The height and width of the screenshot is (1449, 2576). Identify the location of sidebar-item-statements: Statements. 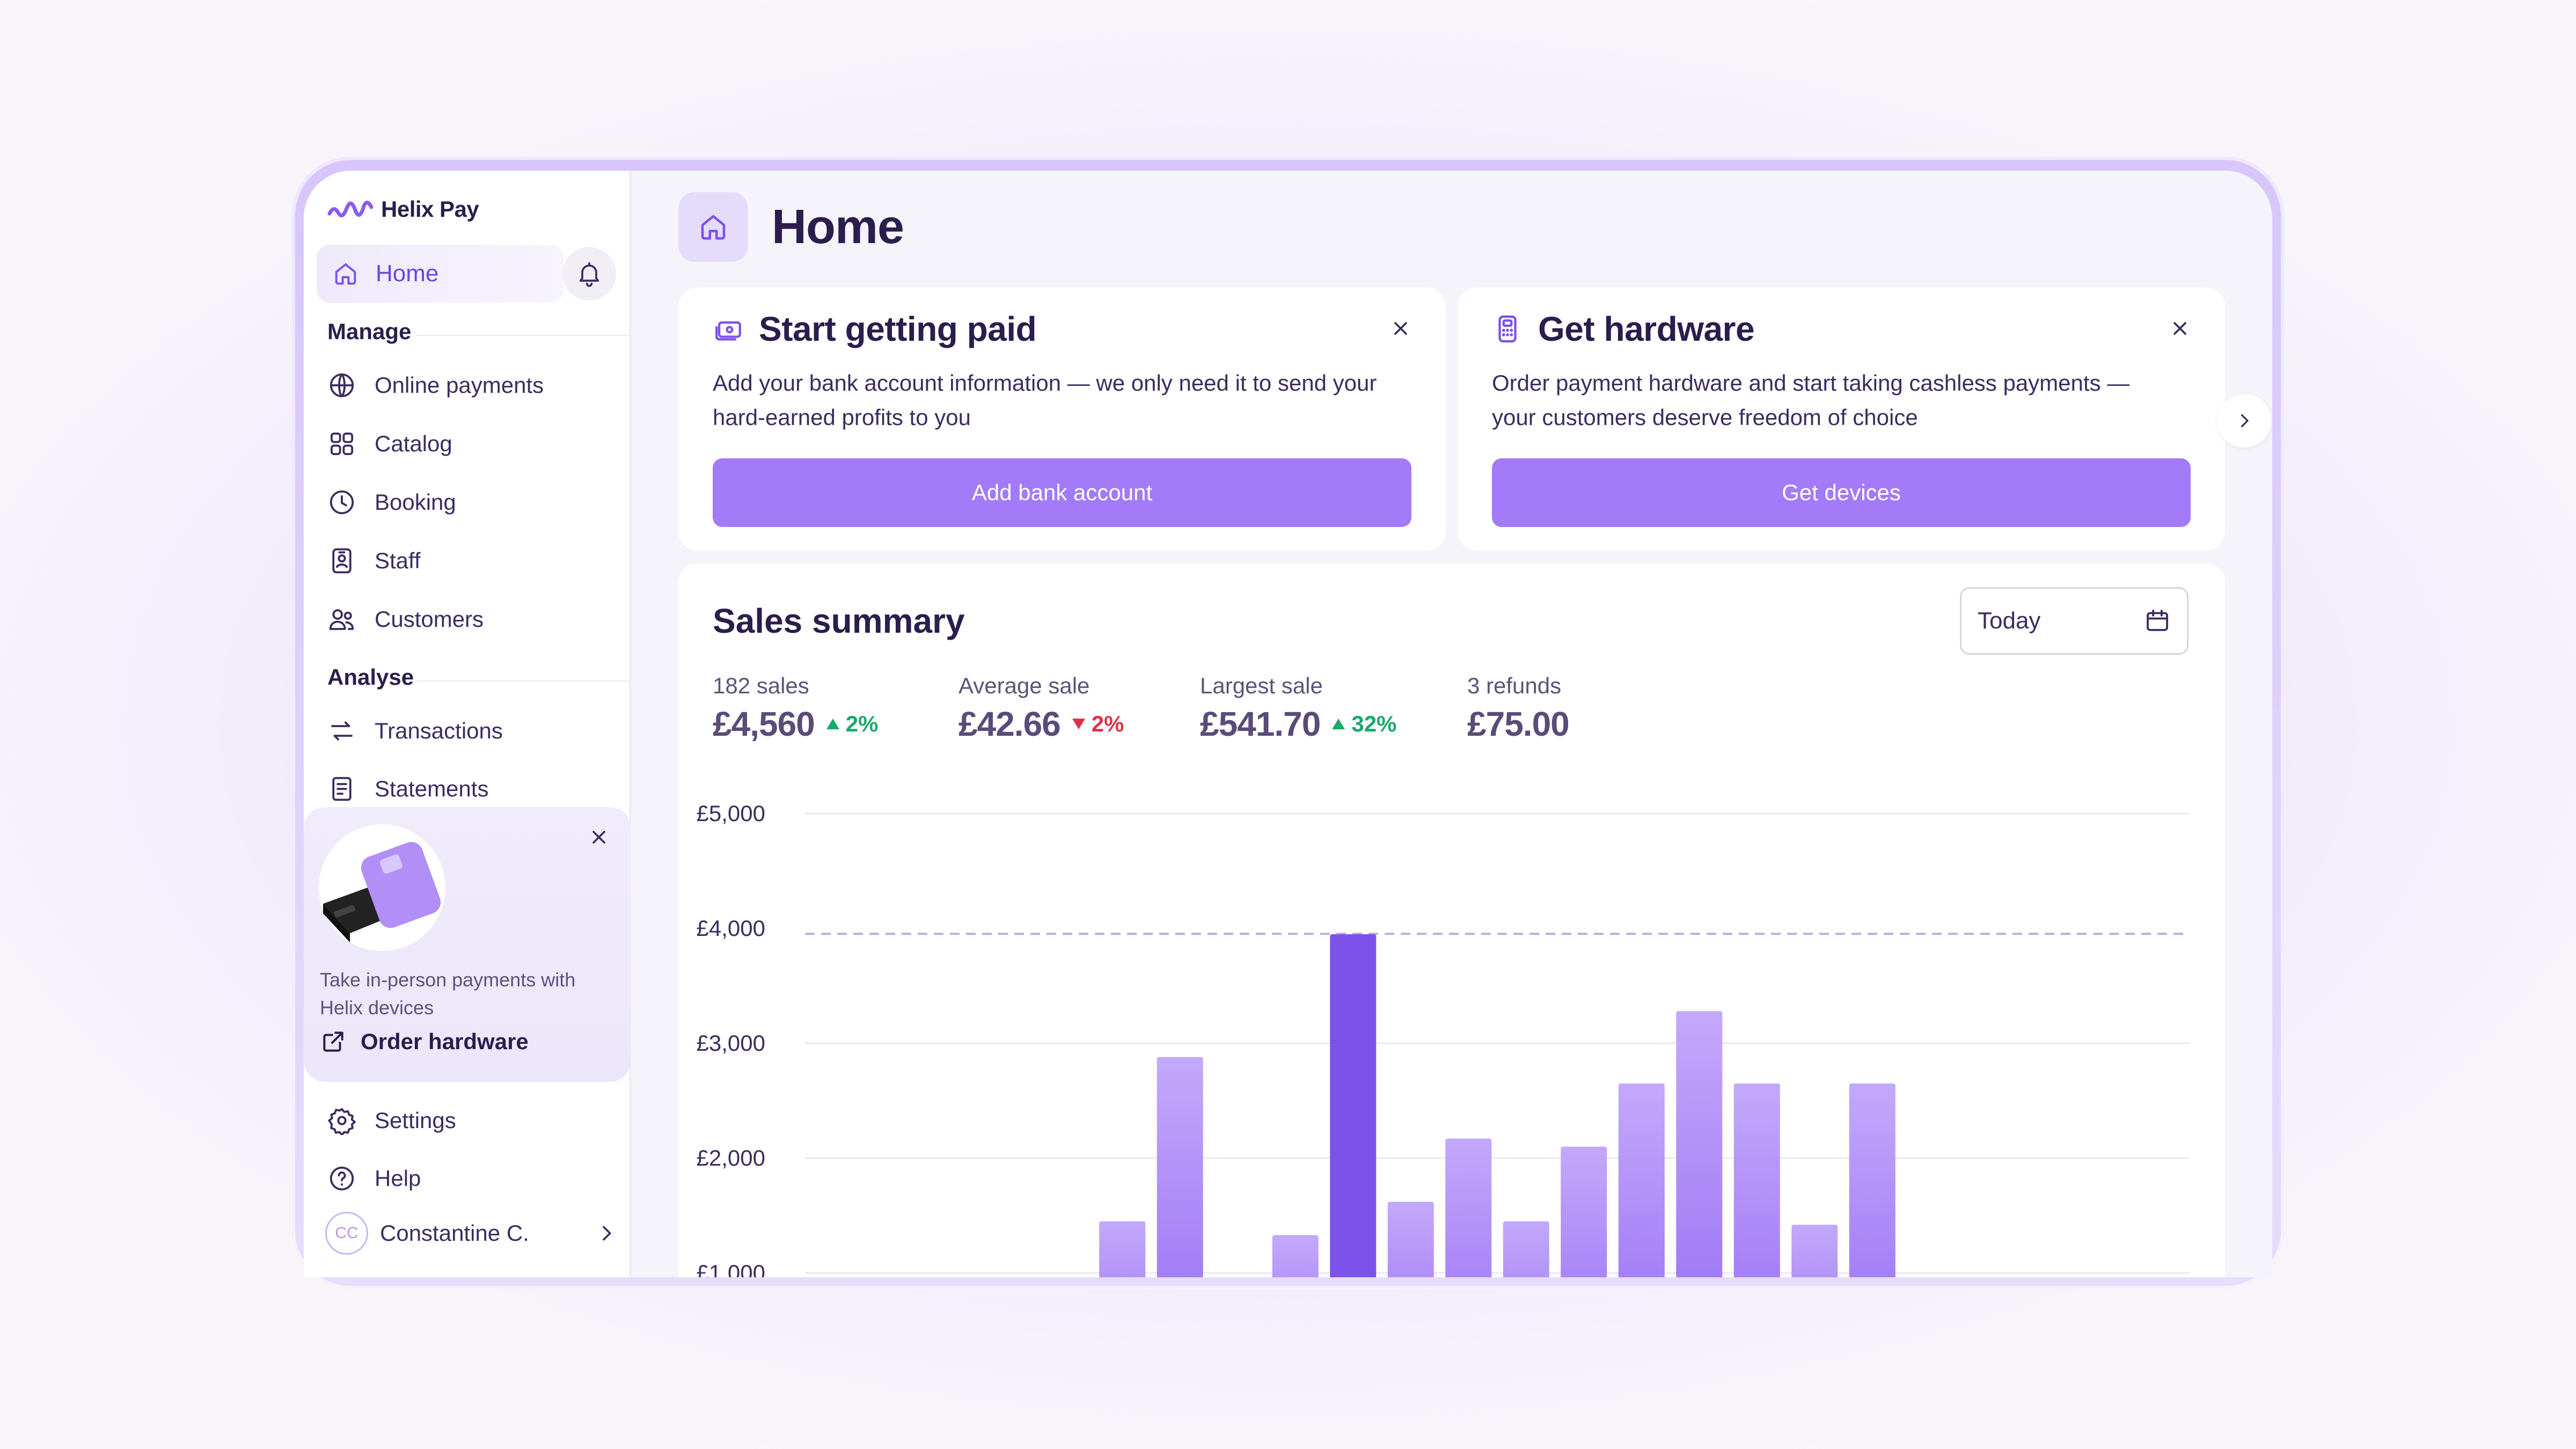
(407, 789).